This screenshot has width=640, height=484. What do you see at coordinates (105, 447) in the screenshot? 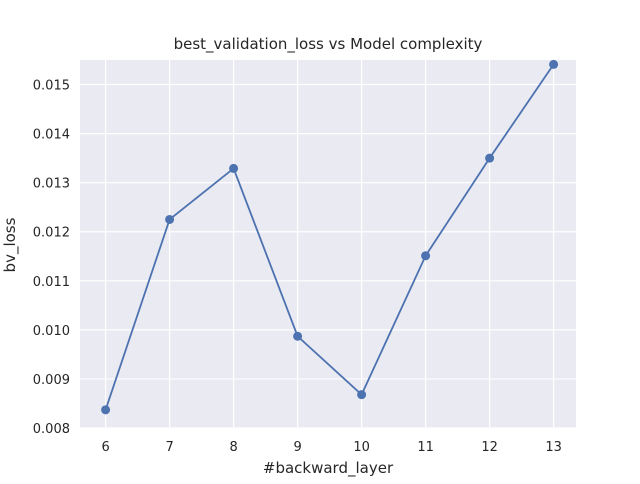
I see `x-tick-label: 6` at bounding box center [105, 447].